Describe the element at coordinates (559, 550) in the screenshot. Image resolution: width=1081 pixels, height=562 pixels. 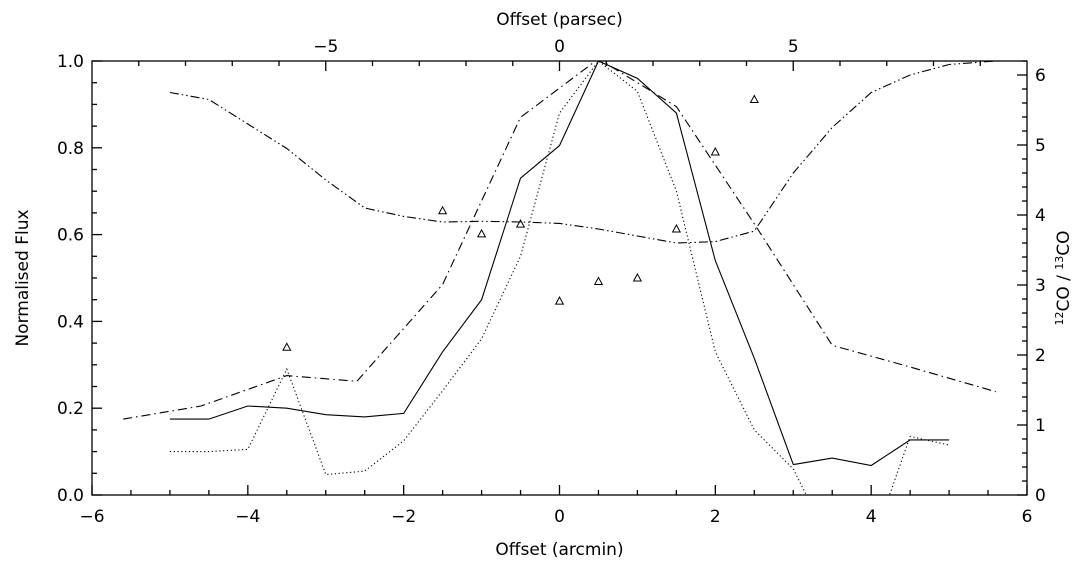
I see `x-axis-bottom-title: Offset (arcmin)` at that location.